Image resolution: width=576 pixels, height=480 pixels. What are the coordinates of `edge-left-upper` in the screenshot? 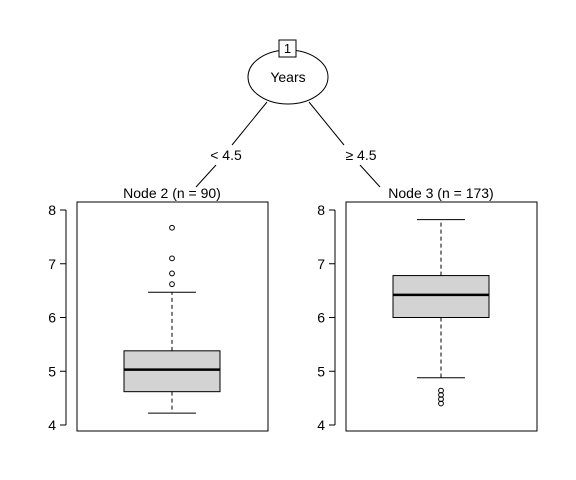 It's located at (249, 123).